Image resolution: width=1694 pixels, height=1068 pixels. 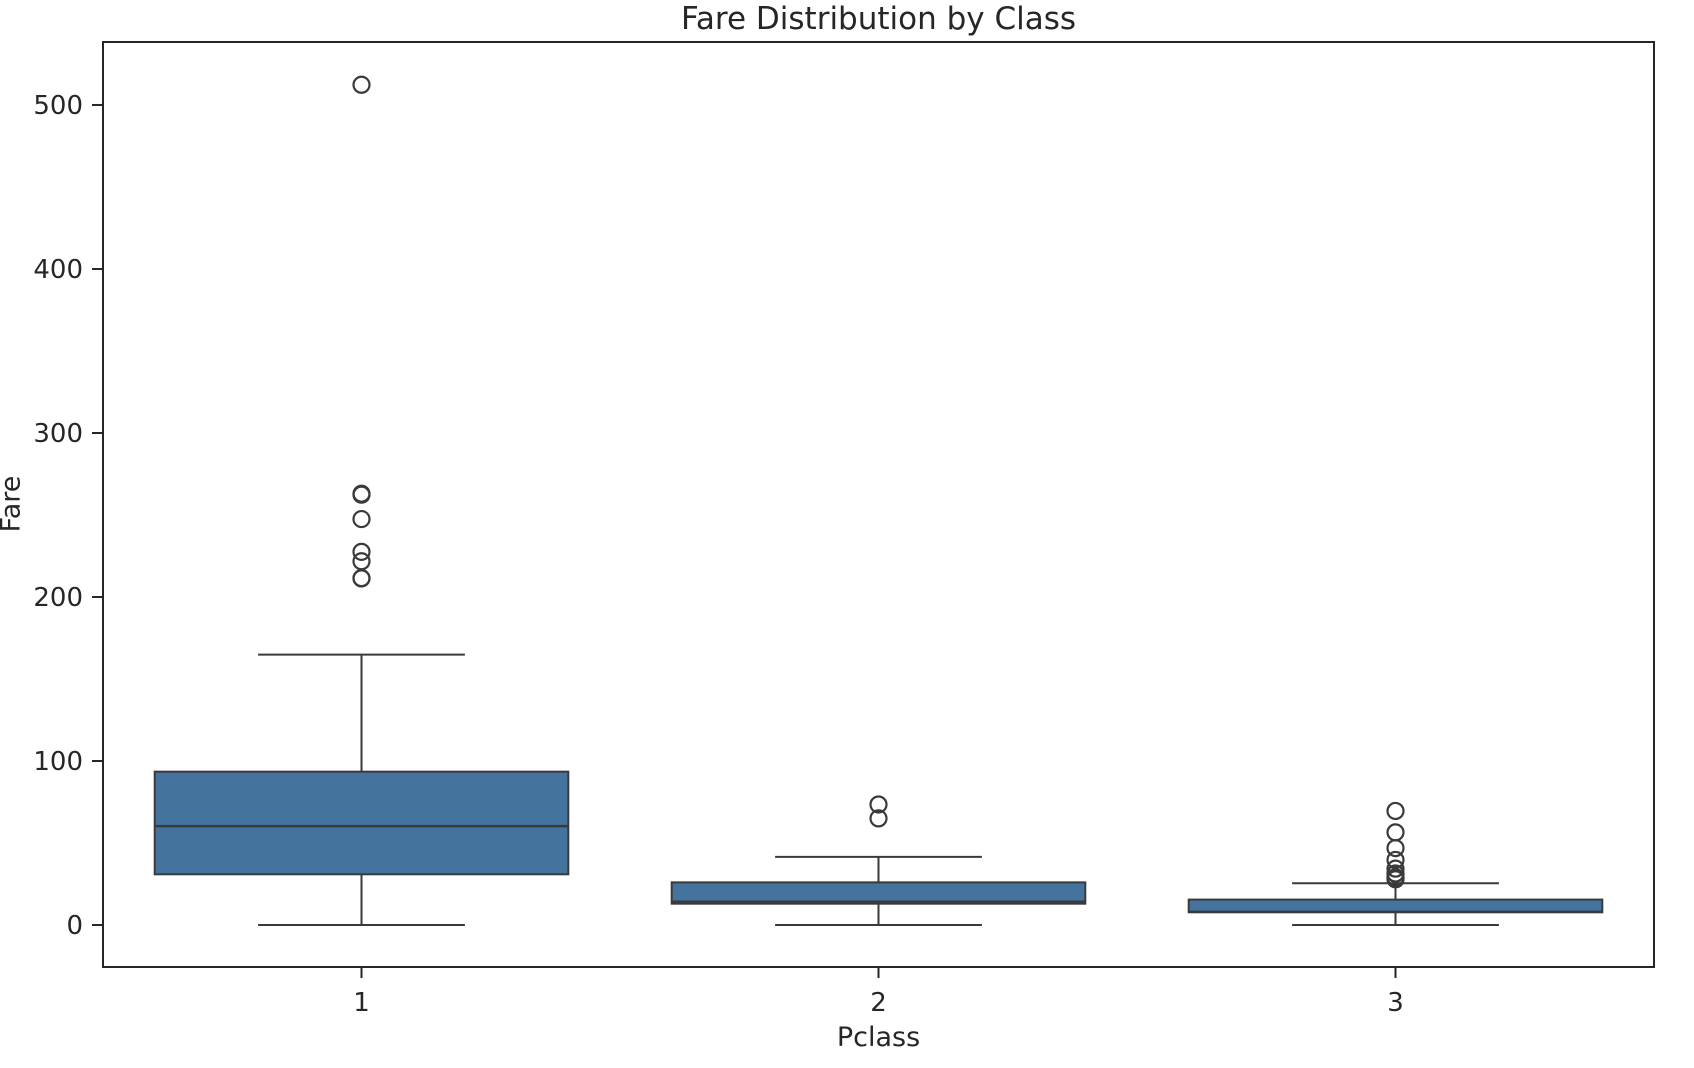 I want to click on y-tick-label: 200, so click(x=58, y=598).